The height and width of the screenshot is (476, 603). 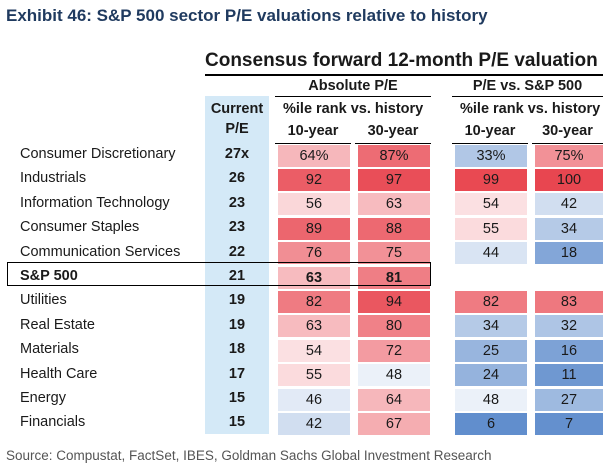 I want to click on sp500-row-outline, so click(x=219, y=274).